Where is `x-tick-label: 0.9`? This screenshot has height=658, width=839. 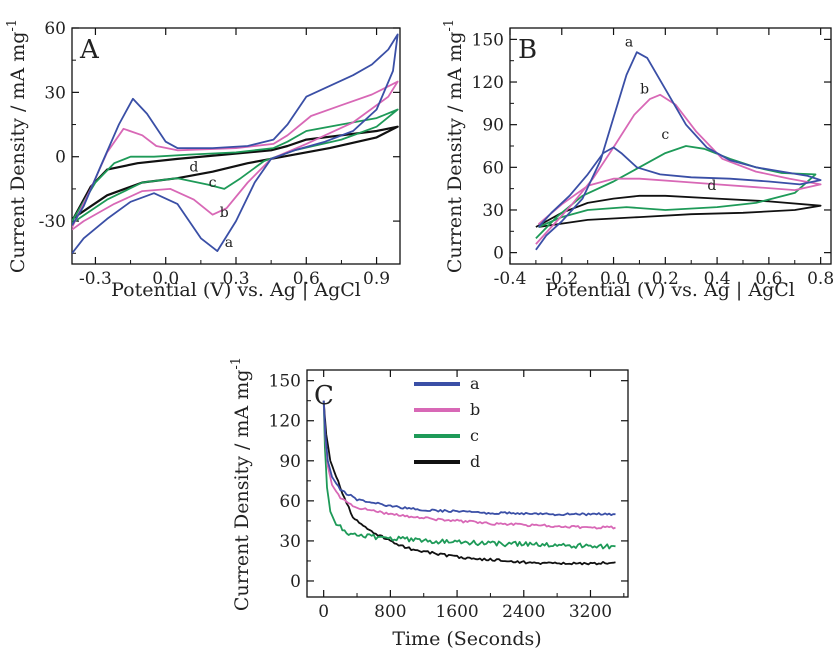
x-tick-label: 0.9 is located at coordinates (376, 279).